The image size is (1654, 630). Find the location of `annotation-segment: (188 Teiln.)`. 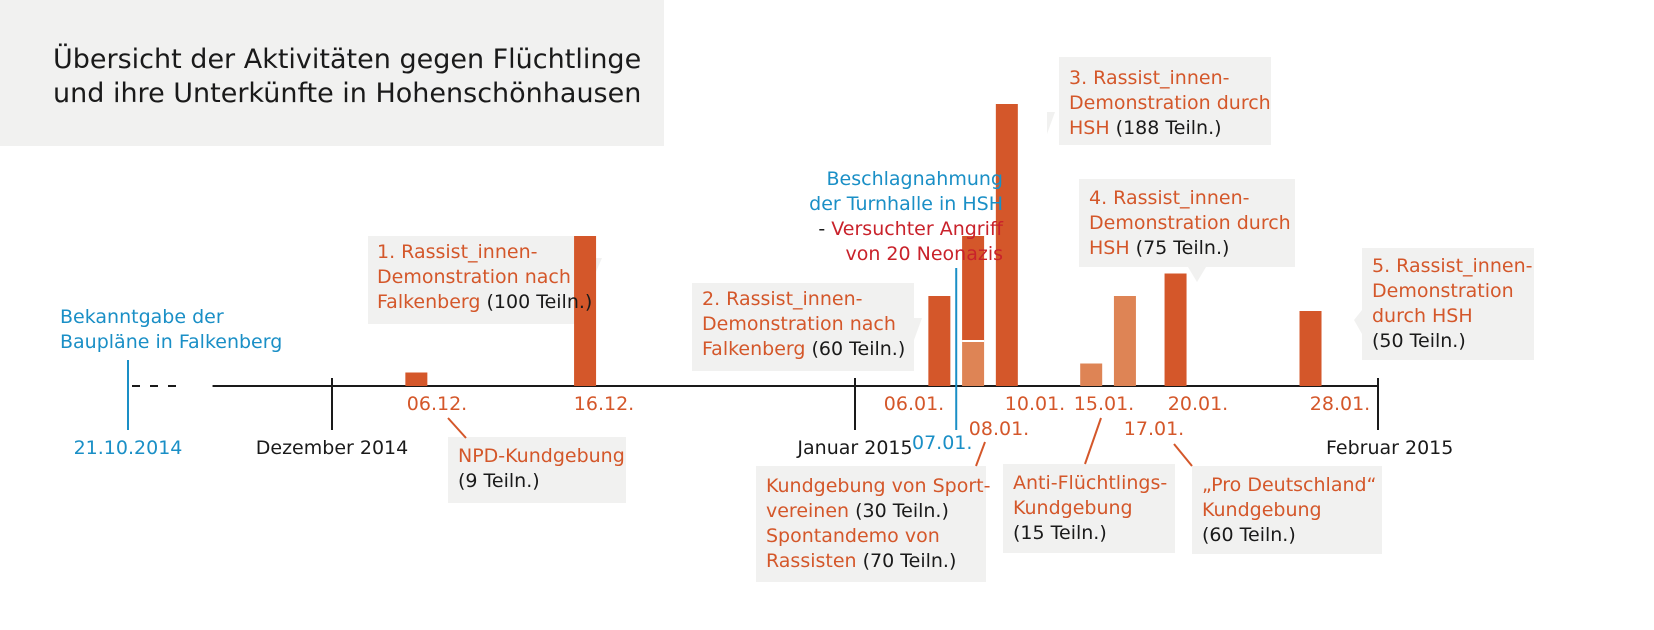

annotation-segment: (188 Teiln.) is located at coordinates (1166, 128).